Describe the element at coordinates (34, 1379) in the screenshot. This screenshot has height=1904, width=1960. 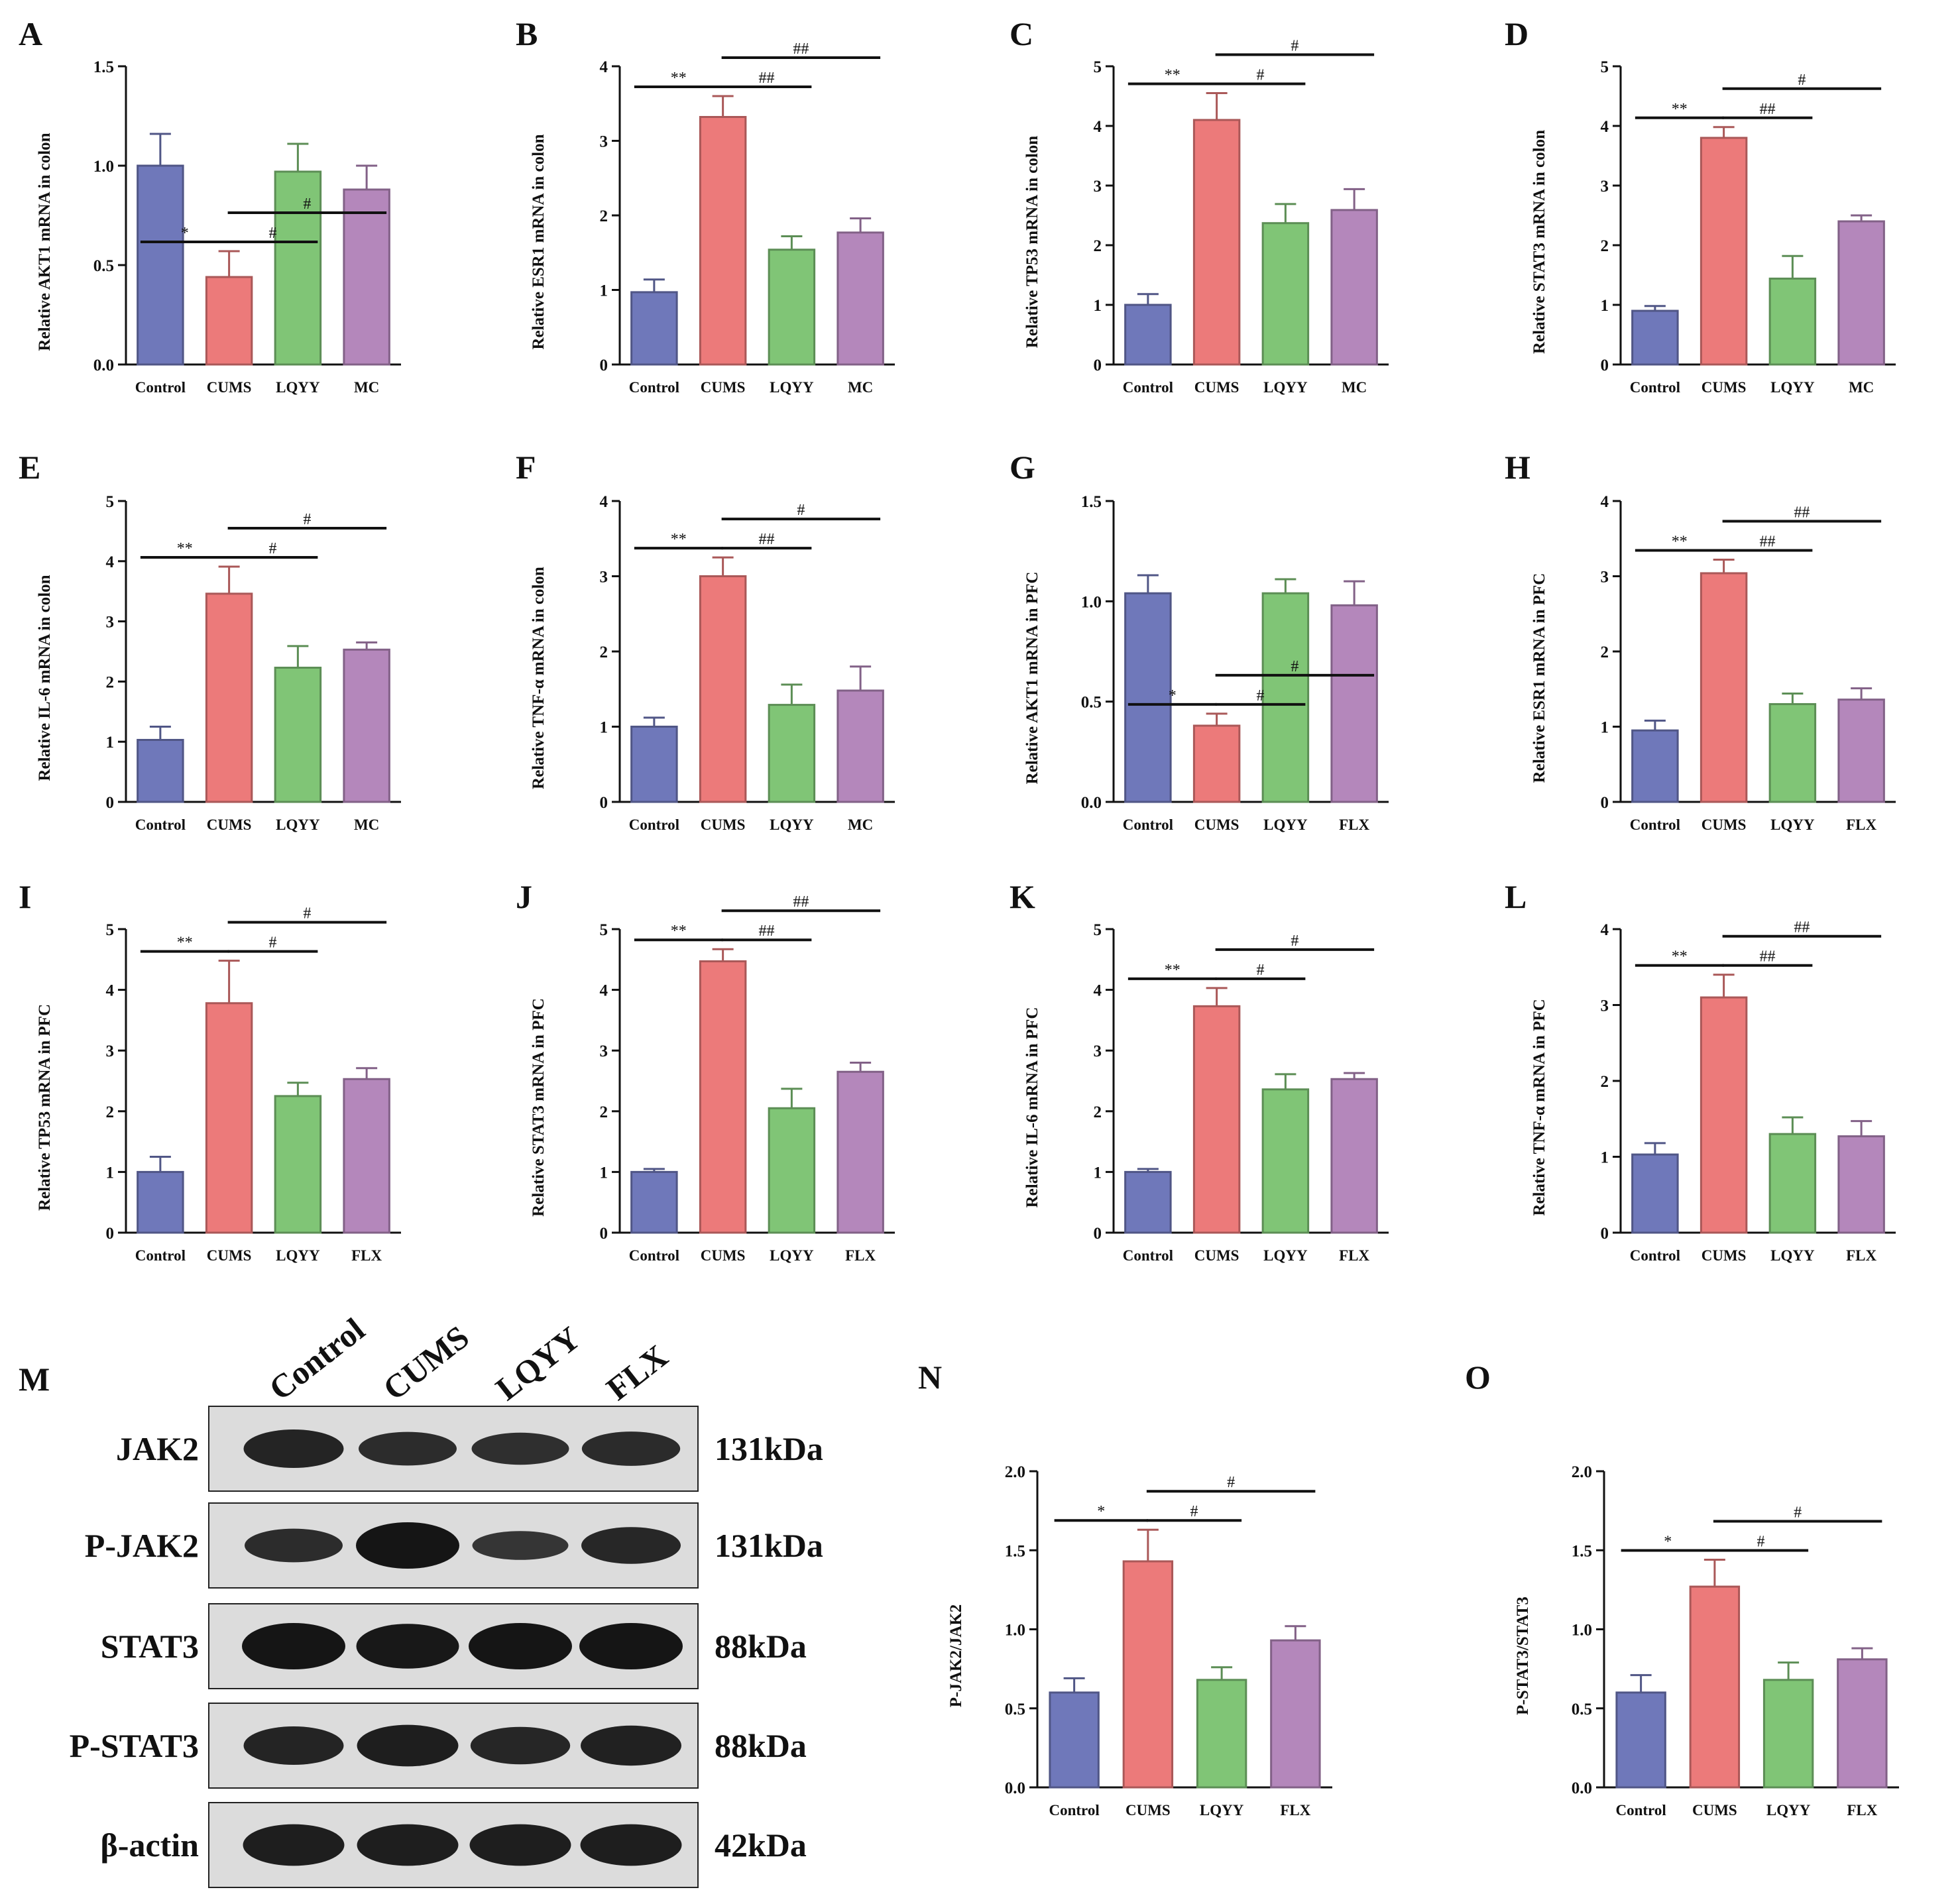
I see `panel-letter-M: M` at that location.